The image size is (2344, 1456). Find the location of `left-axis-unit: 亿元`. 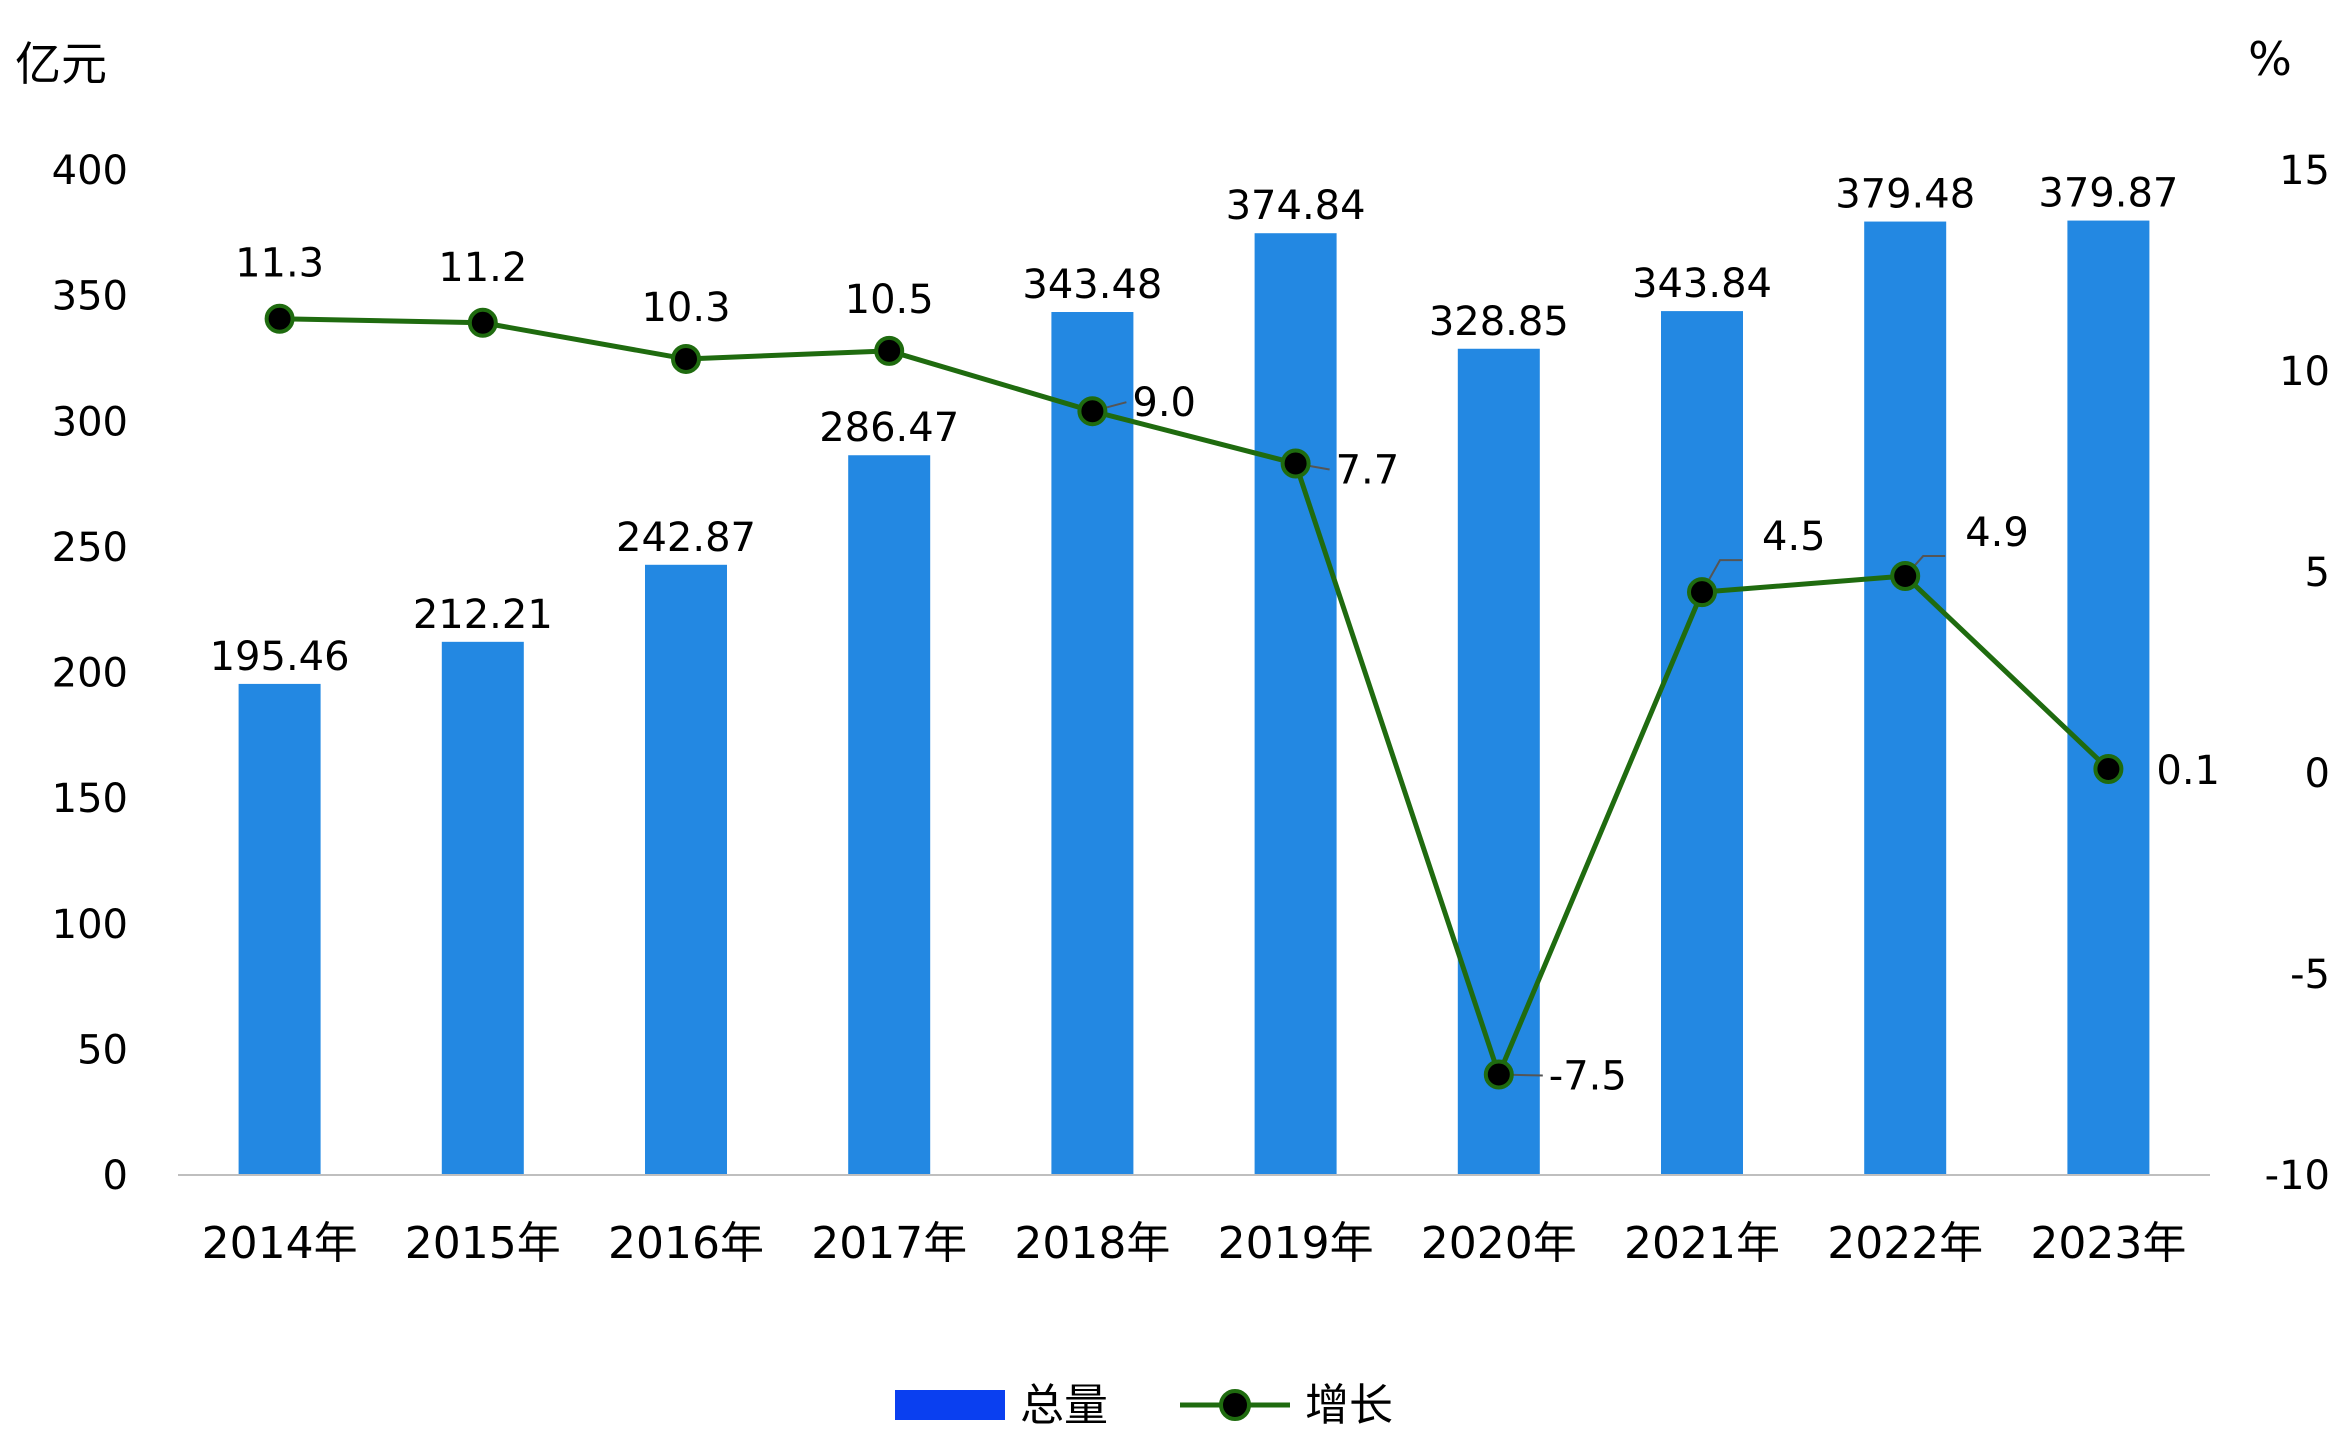

left-axis-unit: 亿元 is located at coordinates (61, 64).